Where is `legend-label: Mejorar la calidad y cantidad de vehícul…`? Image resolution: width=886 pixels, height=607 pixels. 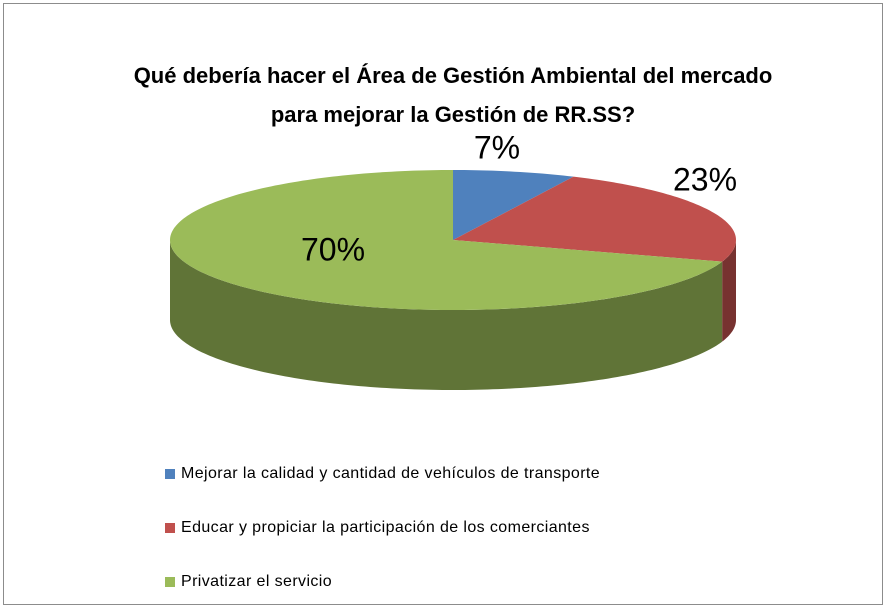 legend-label: Mejorar la calidad y cantidad de vehícul… is located at coordinates (390, 473).